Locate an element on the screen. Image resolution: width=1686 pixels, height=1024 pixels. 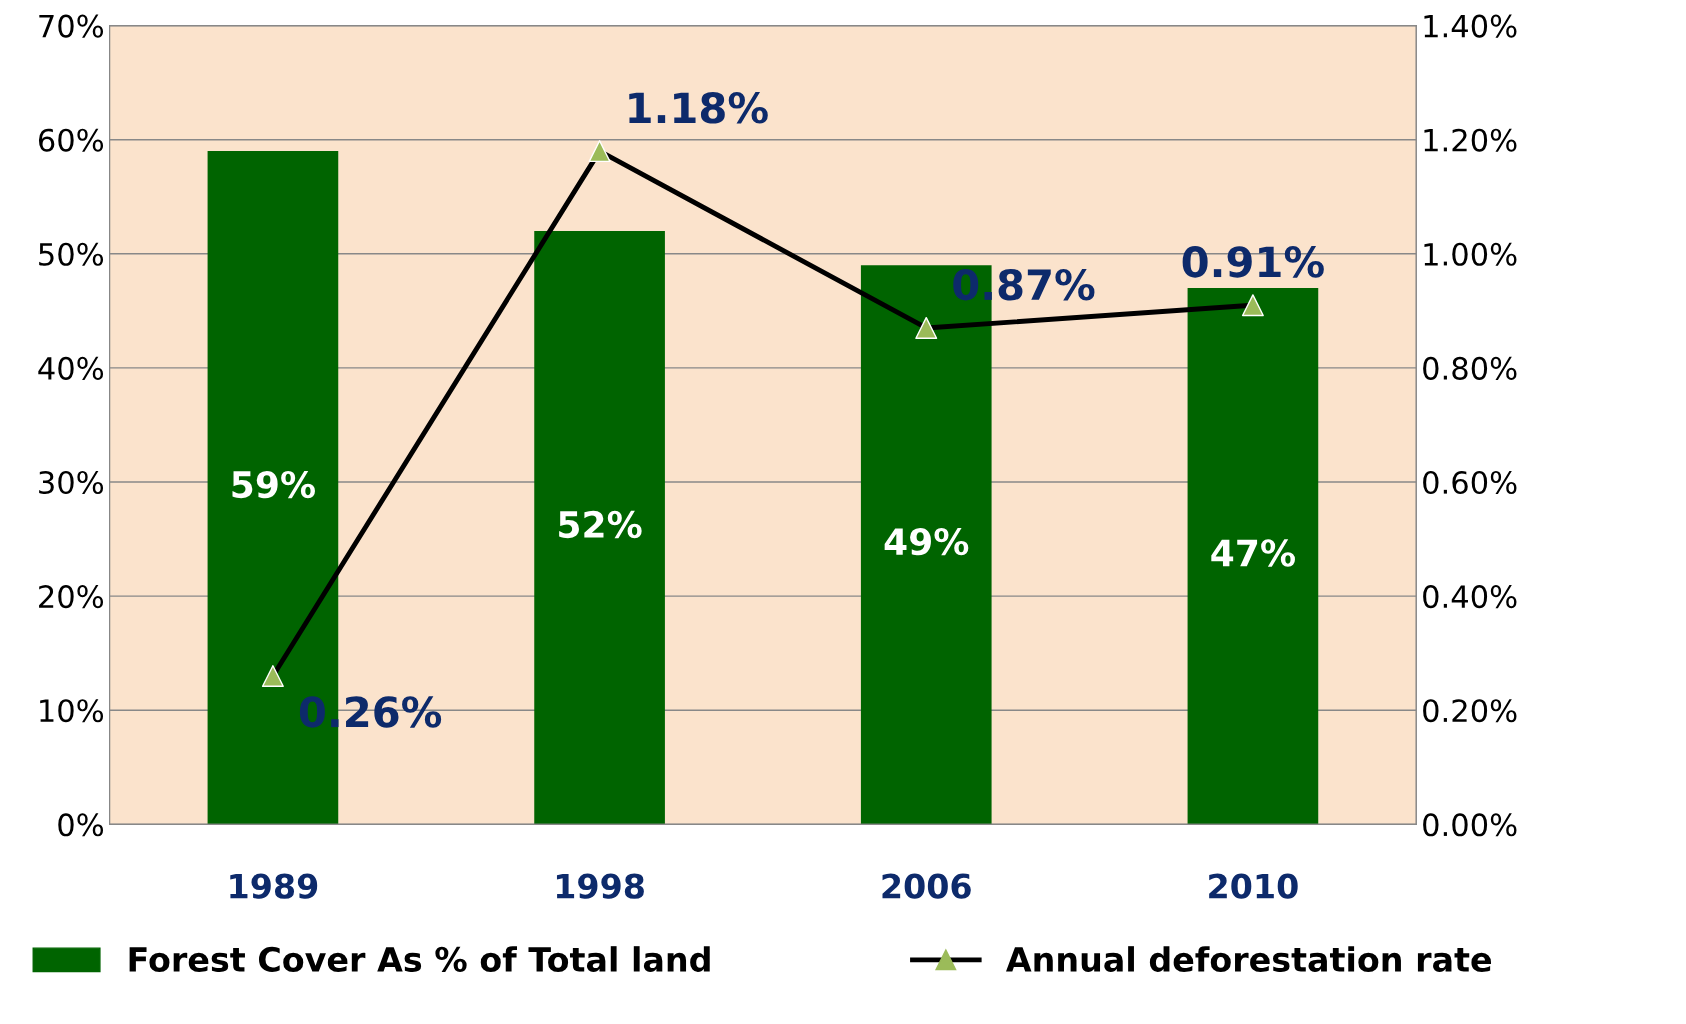
y-tick-label: 60% is located at coordinates (71, 140).